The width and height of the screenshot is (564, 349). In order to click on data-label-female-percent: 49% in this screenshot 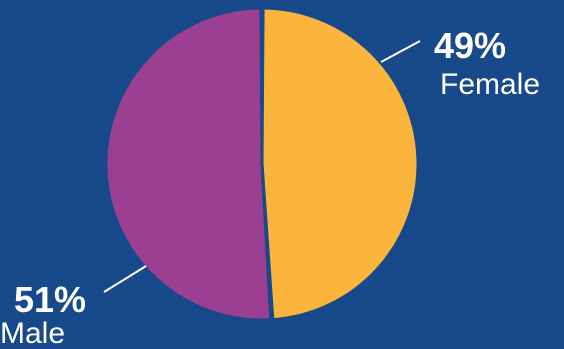, I will do `click(470, 45)`.